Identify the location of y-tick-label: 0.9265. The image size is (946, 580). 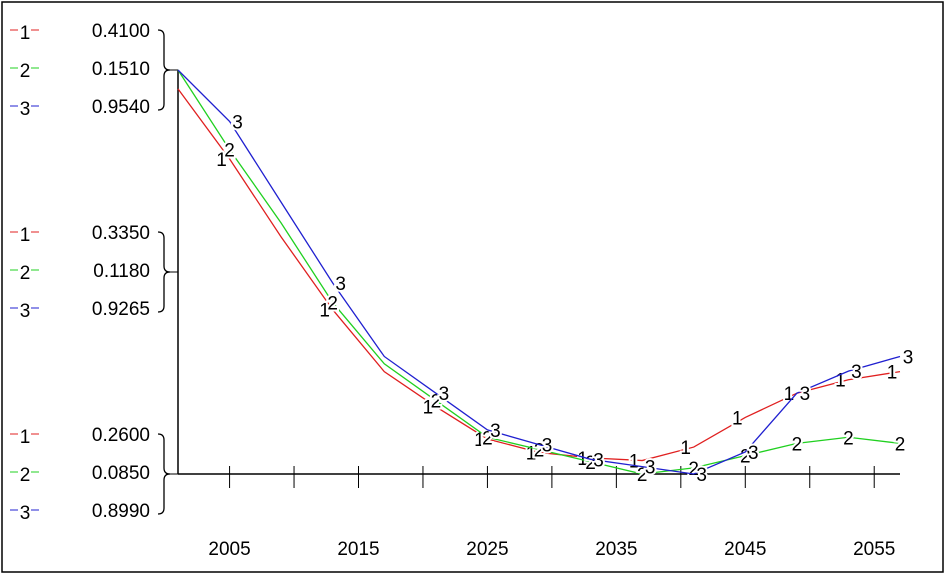
(121, 309).